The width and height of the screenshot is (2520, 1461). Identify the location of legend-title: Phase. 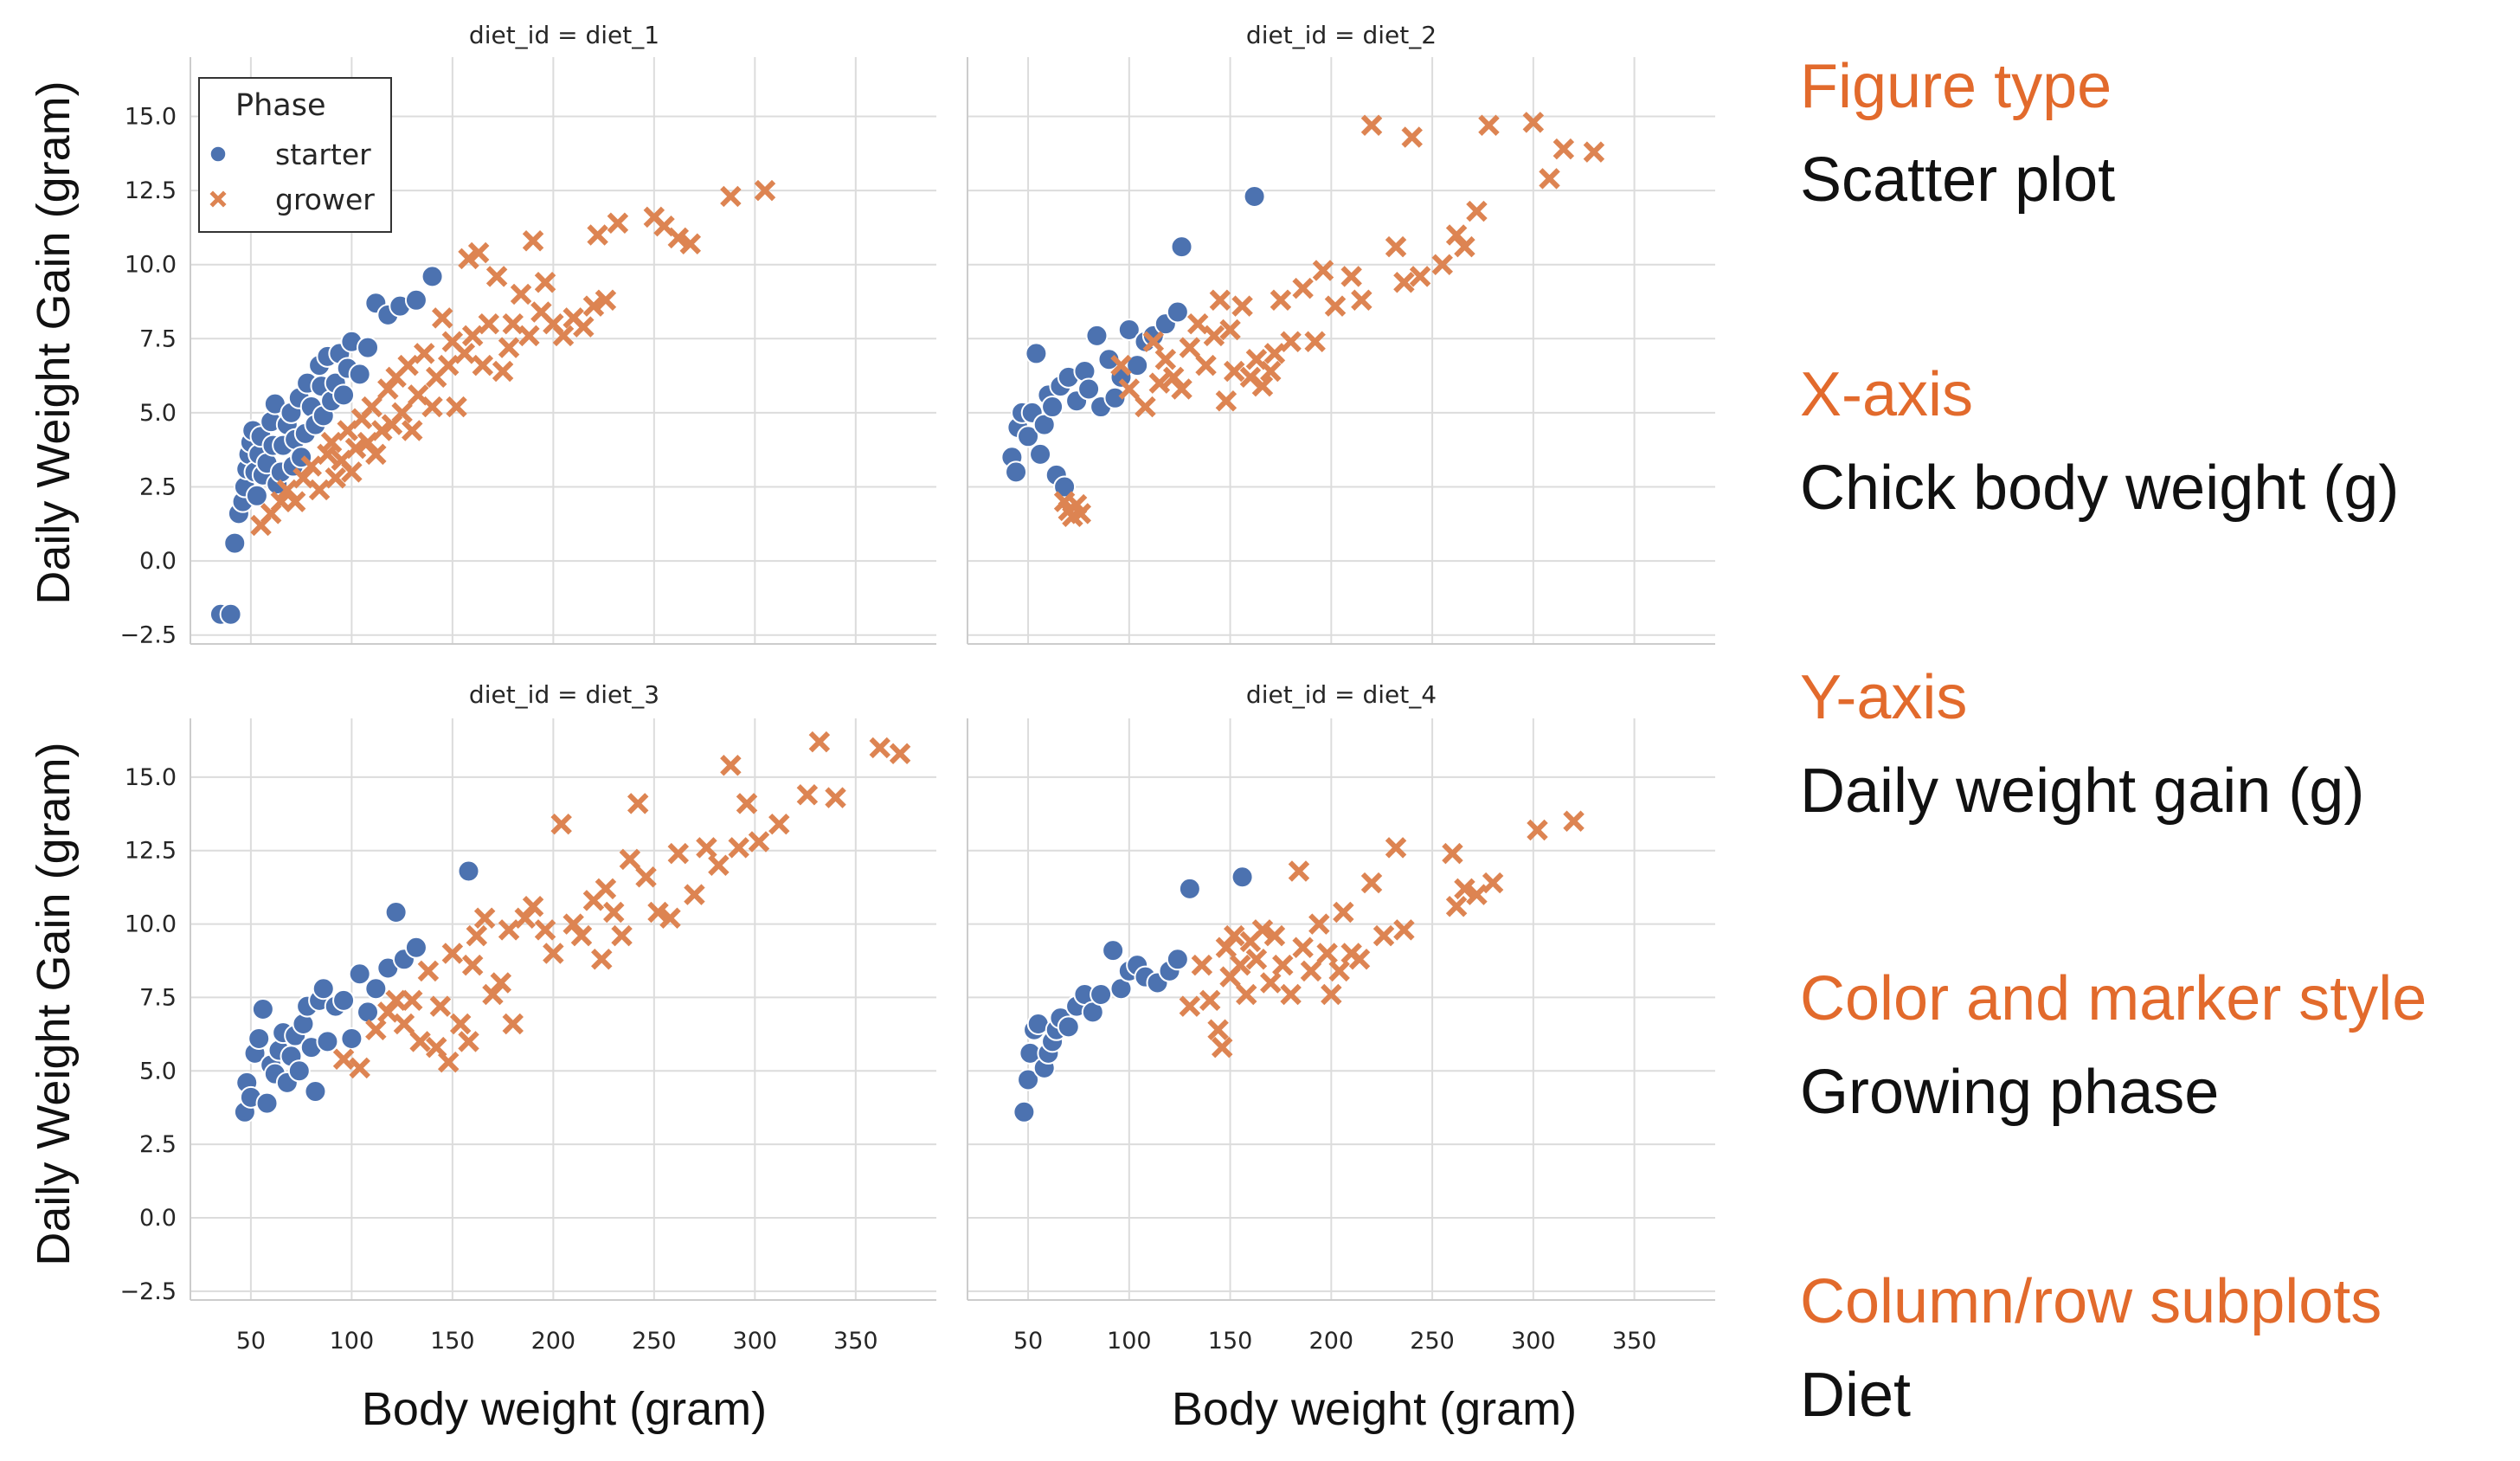
(280, 105).